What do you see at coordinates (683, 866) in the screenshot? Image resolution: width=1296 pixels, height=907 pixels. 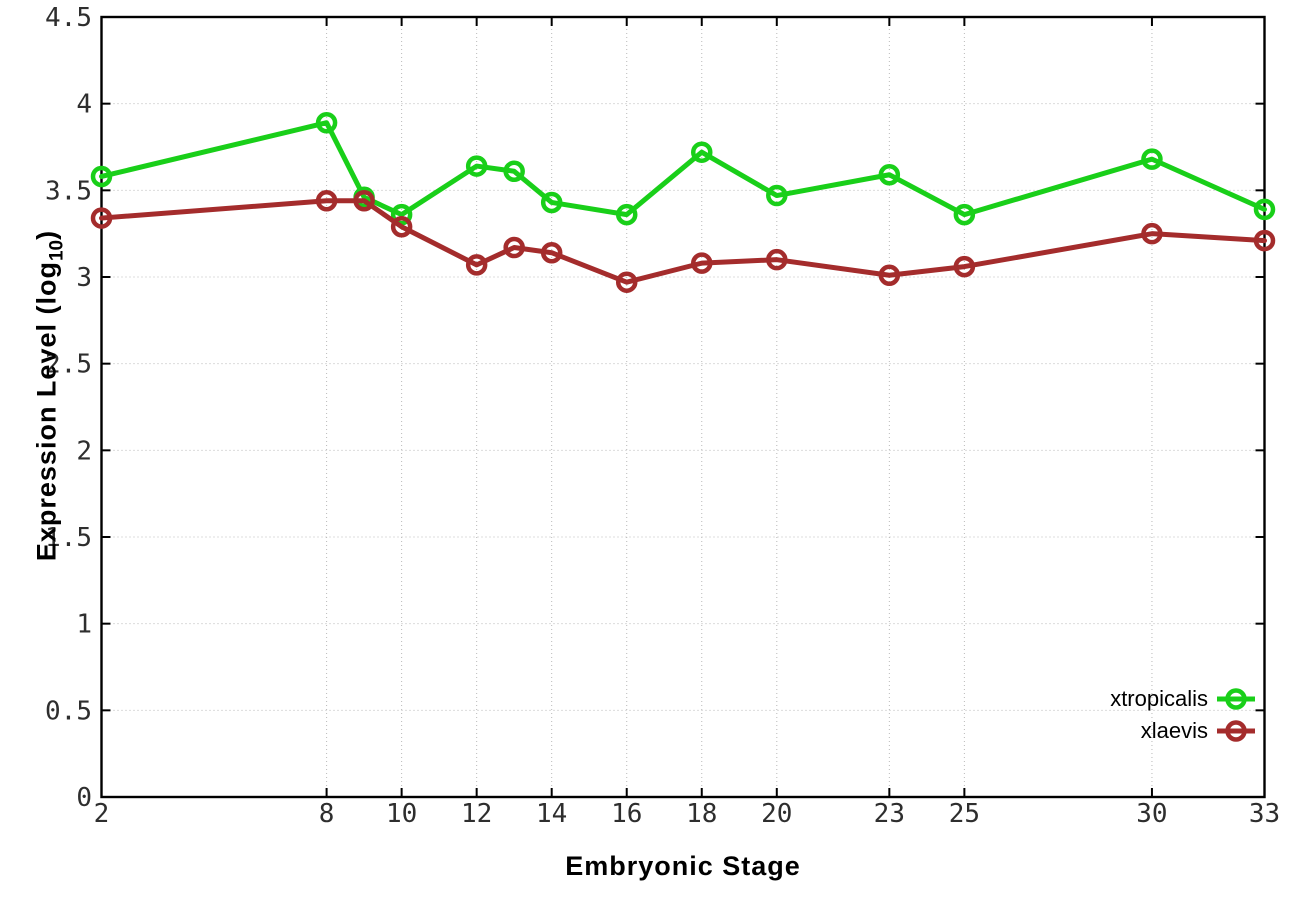 I see `x-axis-label: Embryonic Stage` at bounding box center [683, 866].